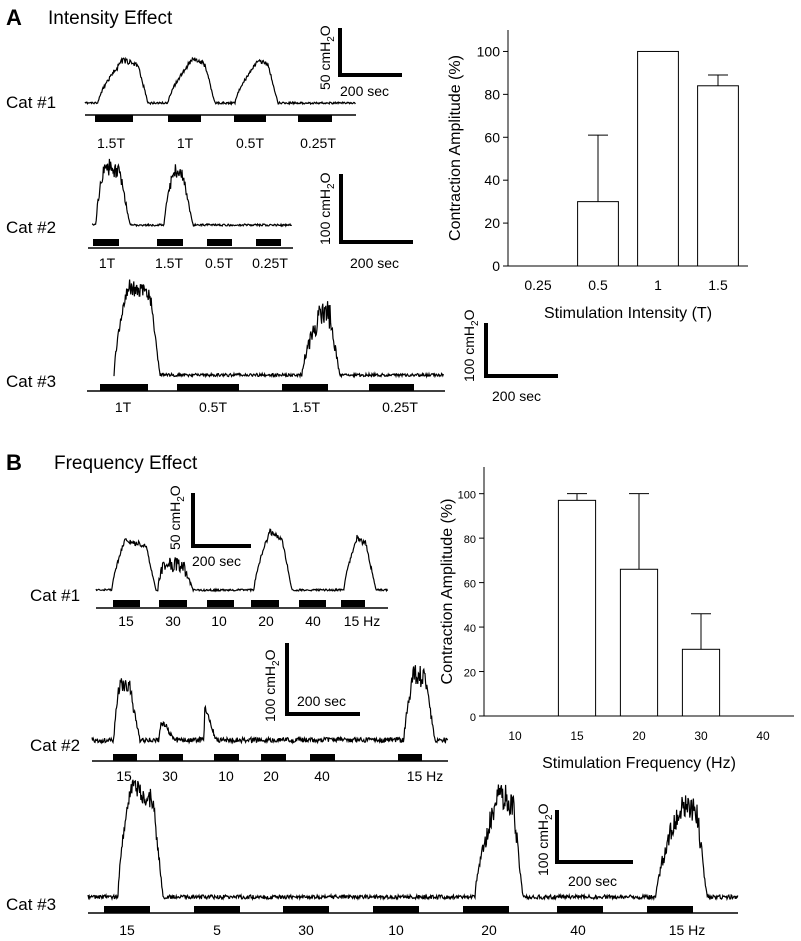 The image size is (801, 941). Describe the element at coordinates (639, 736) in the screenshot. I see `frequency-chart-x-tick-label: 20` at that location.